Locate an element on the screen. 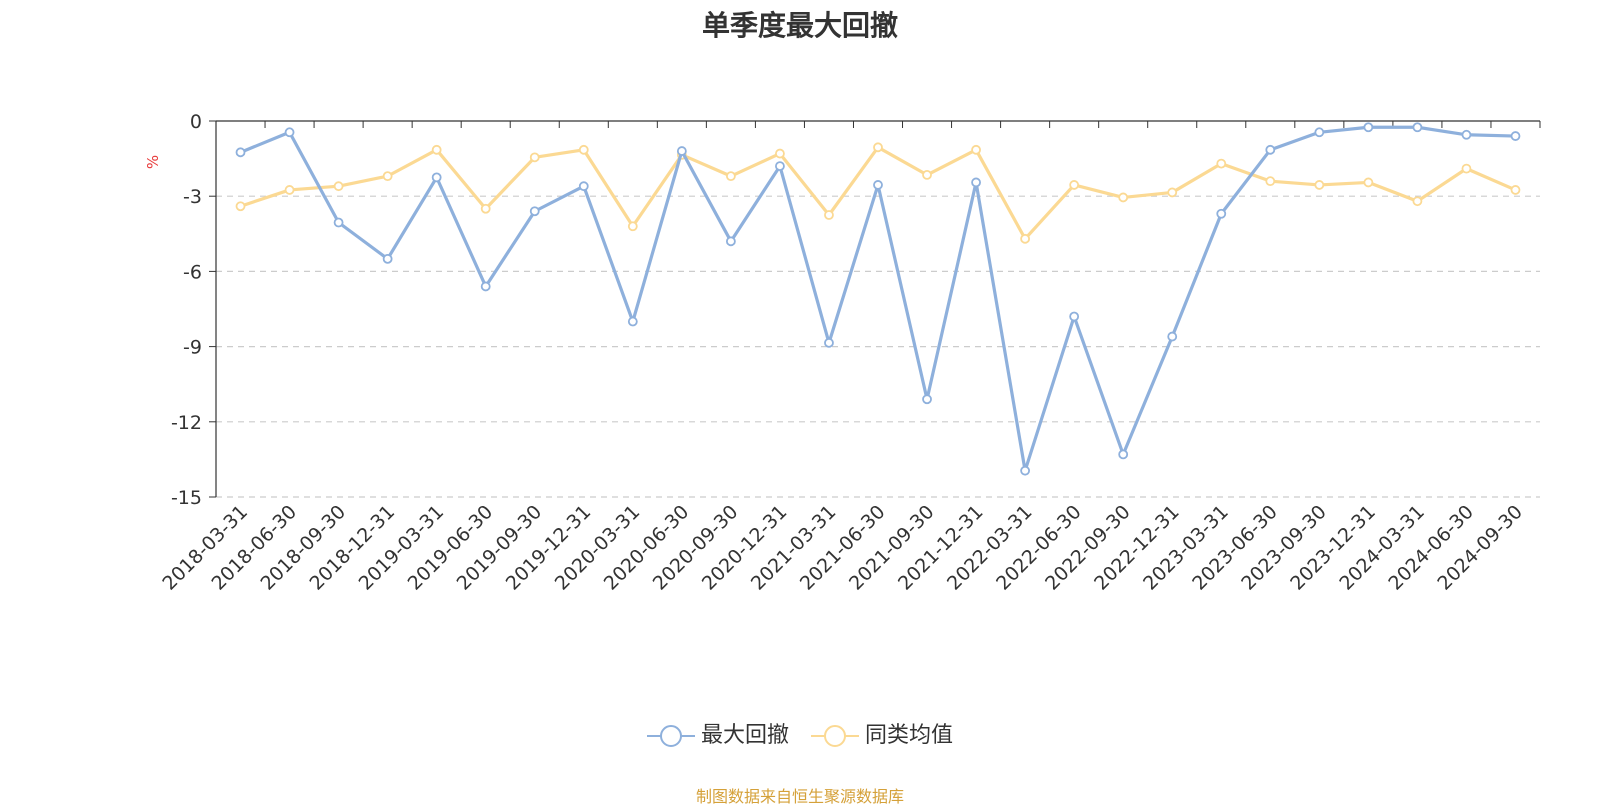  legend-item-max-drawdown: 最大回撤 is located at coordinates (717, 736).